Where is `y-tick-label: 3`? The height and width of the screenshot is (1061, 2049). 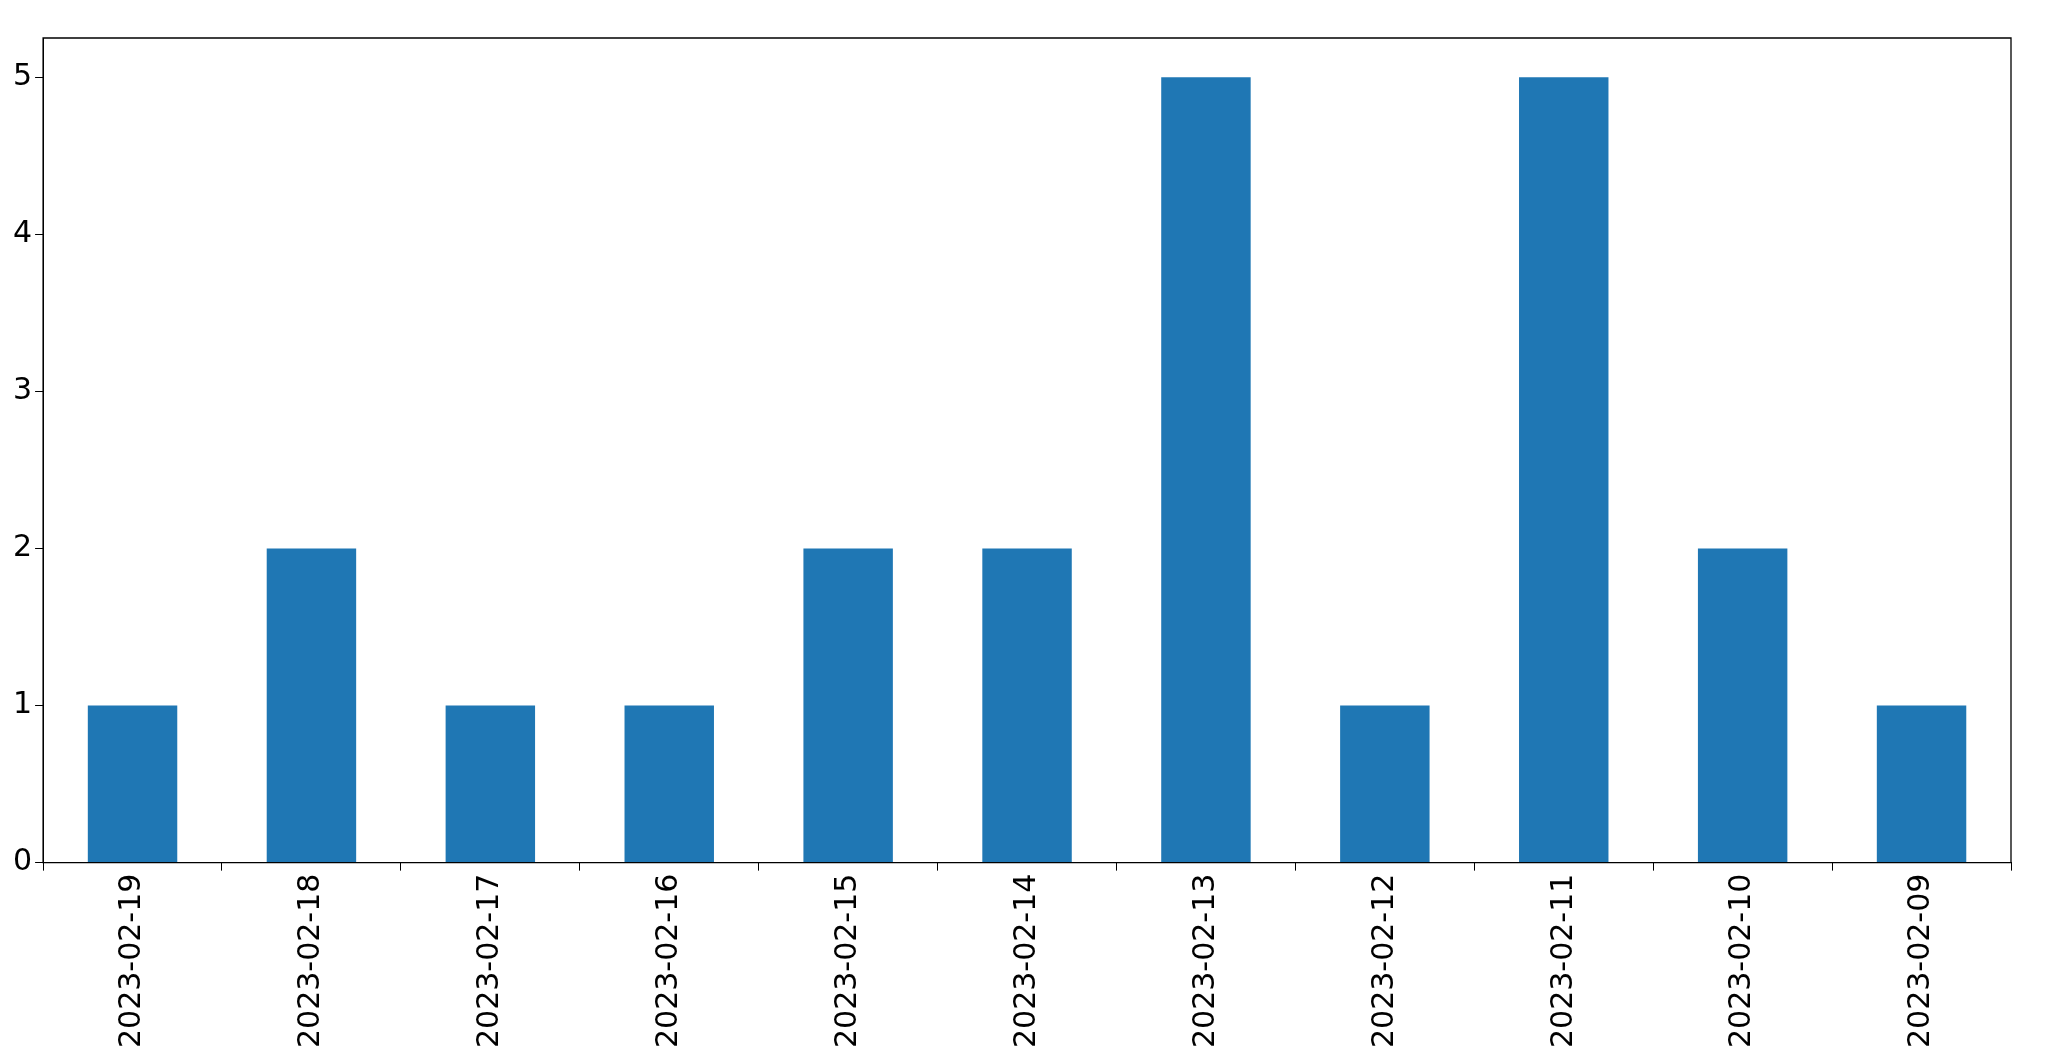
y-tick-label: 3 is located at coordinates (22, 389).